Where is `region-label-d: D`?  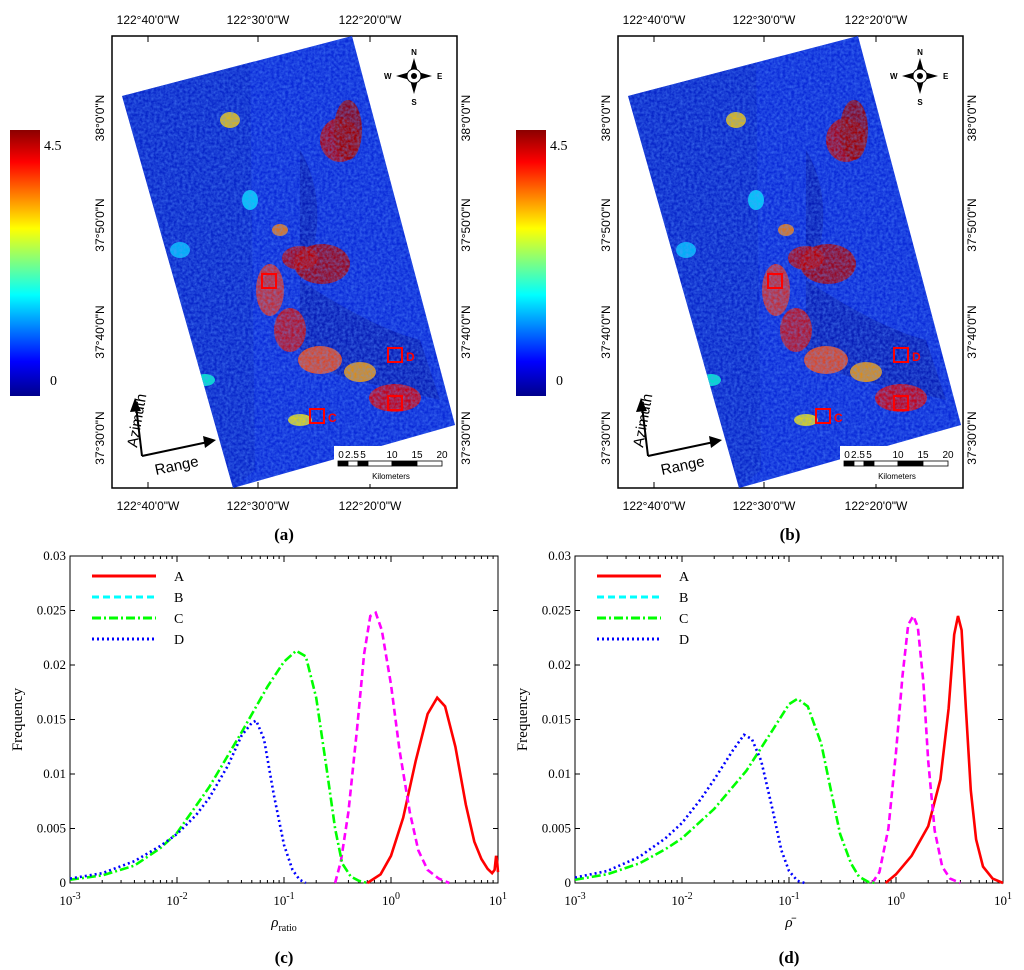
region-label-d: D is located at coordinates (916, 357).